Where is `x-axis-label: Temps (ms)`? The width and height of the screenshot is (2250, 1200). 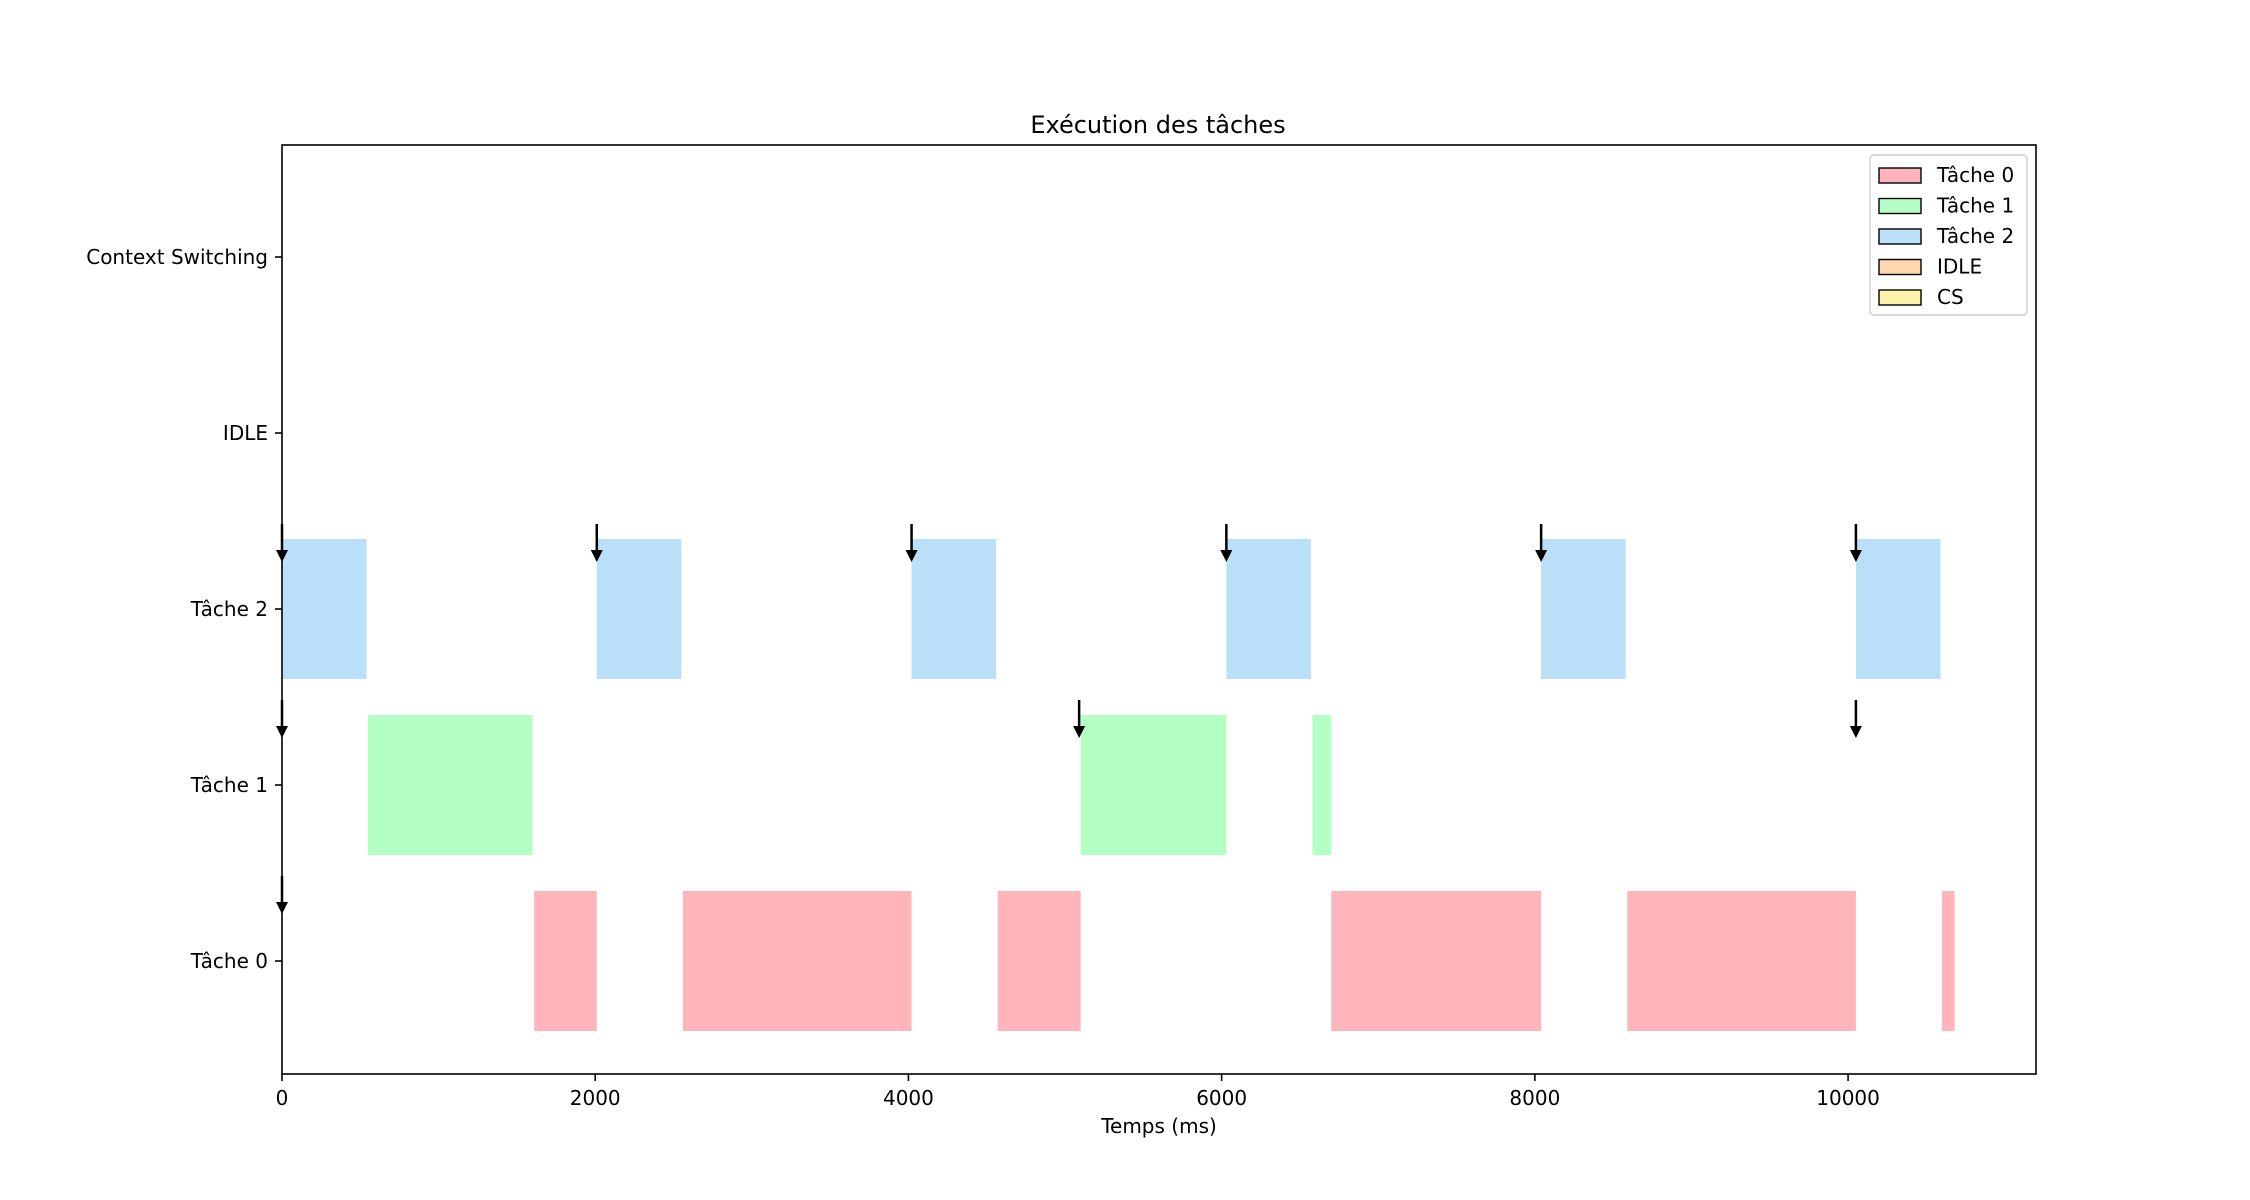 x-axis-label: Temps (ms) is located at coordinates (1158, 1126).